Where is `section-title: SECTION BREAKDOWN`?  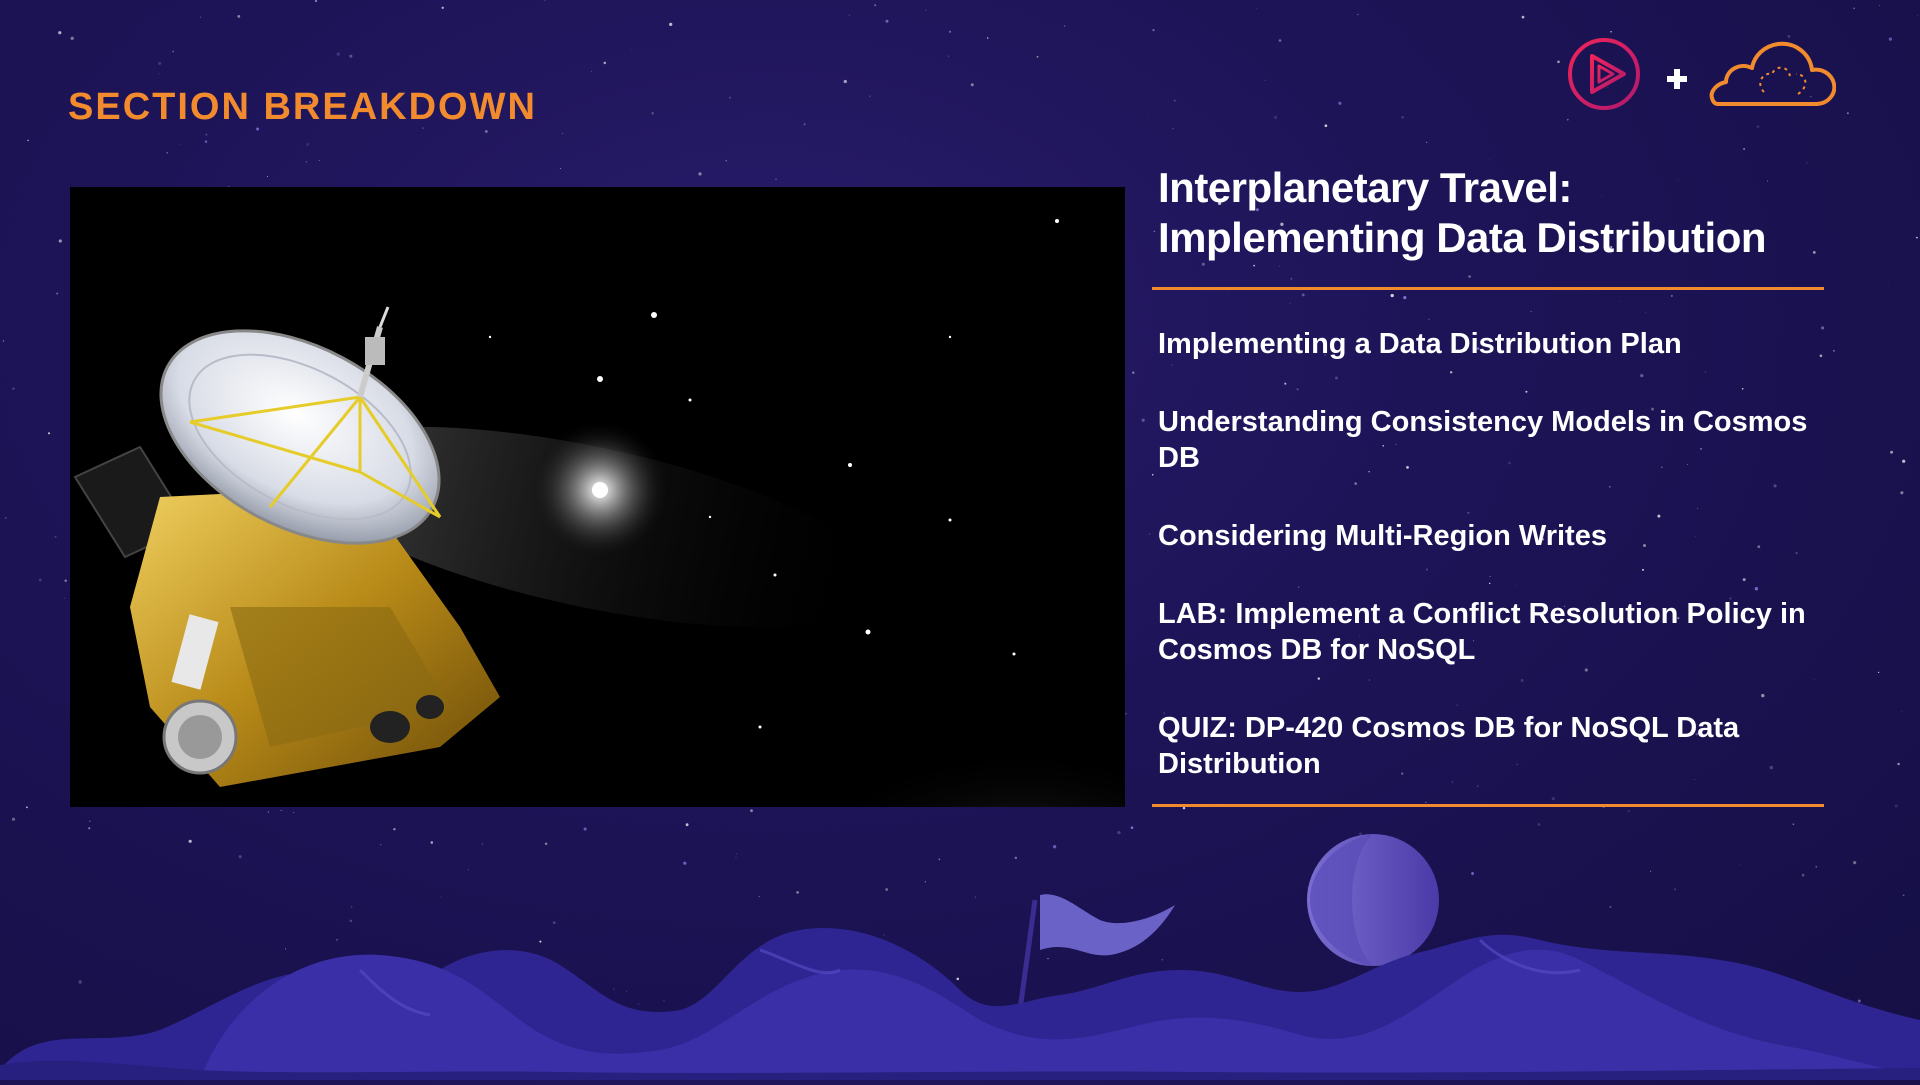 section-title: SECTION BREAKDOWN is located at coordinates (302, 107).